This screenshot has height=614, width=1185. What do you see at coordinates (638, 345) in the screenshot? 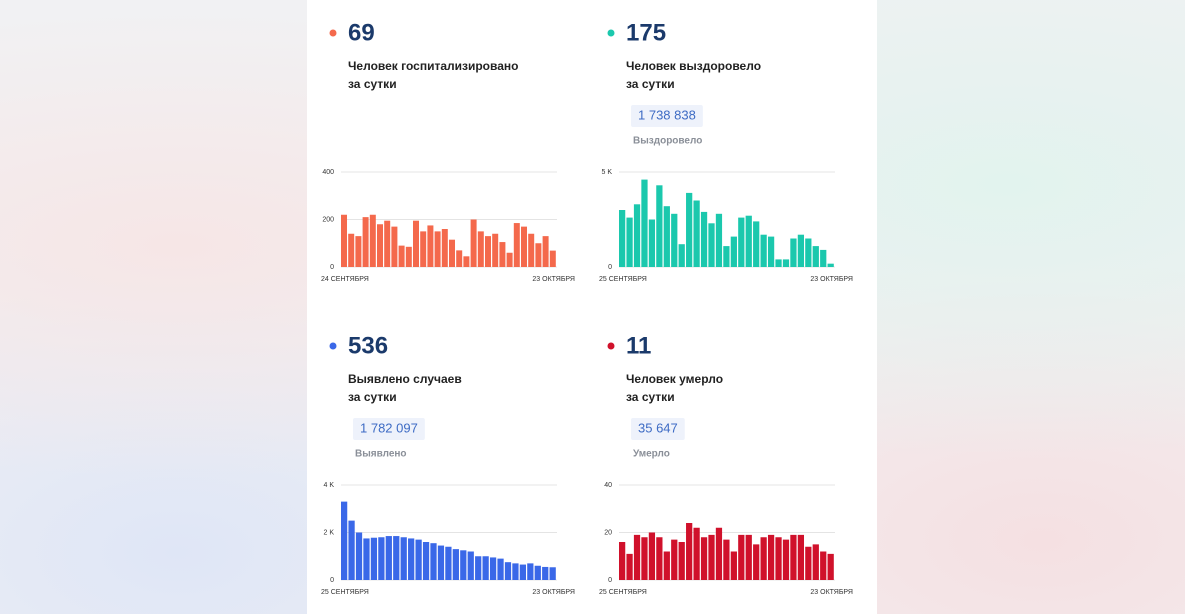
I see `headline-number: 11` at bounding box center [638, 345].